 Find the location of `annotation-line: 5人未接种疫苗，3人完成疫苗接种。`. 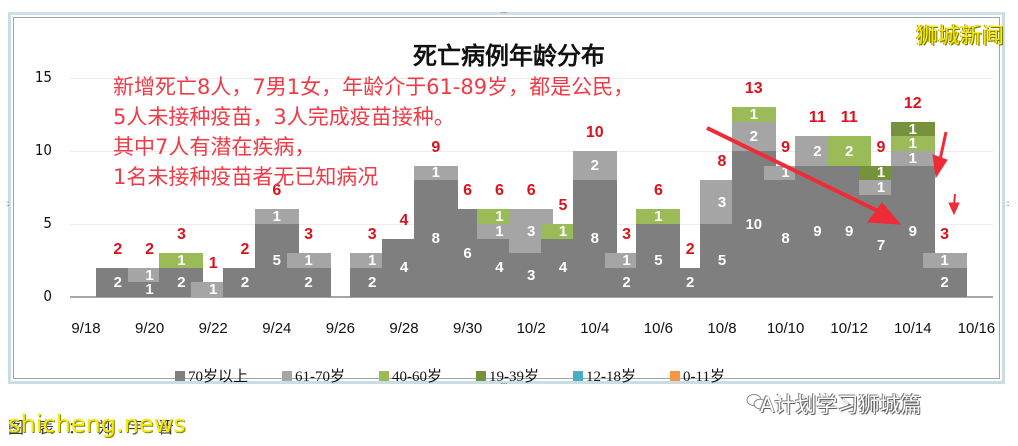

annotation-line: 5人未接种疫苗，3人完成疫苗接种。 is located at coordinates (284, 117).